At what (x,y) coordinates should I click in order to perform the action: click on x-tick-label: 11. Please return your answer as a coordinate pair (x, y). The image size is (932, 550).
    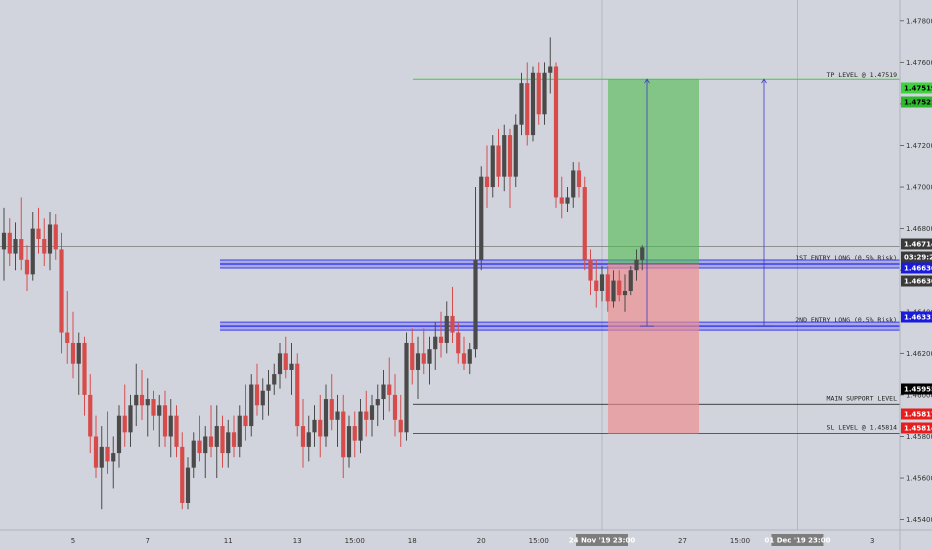
    Looking at the image, I should click on (228, 541).